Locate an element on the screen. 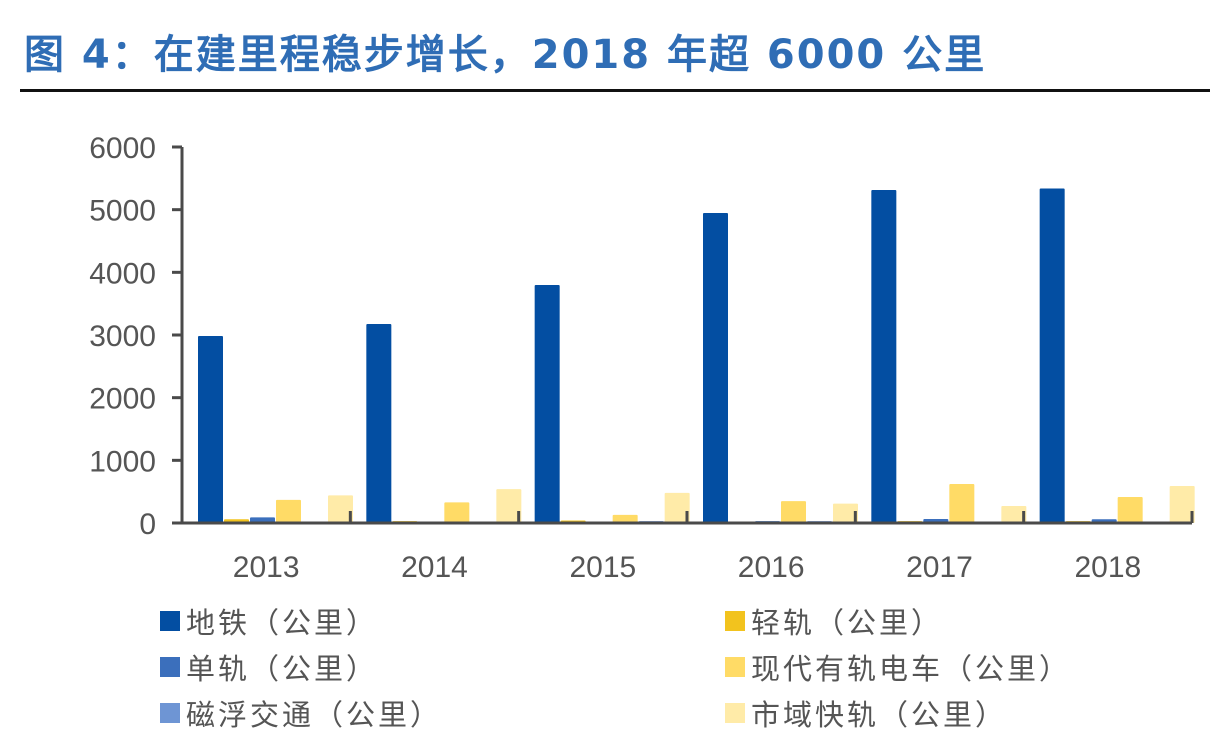 The image size is (1210, 742). bar-group-2015 is located at coordinates (612, 403).